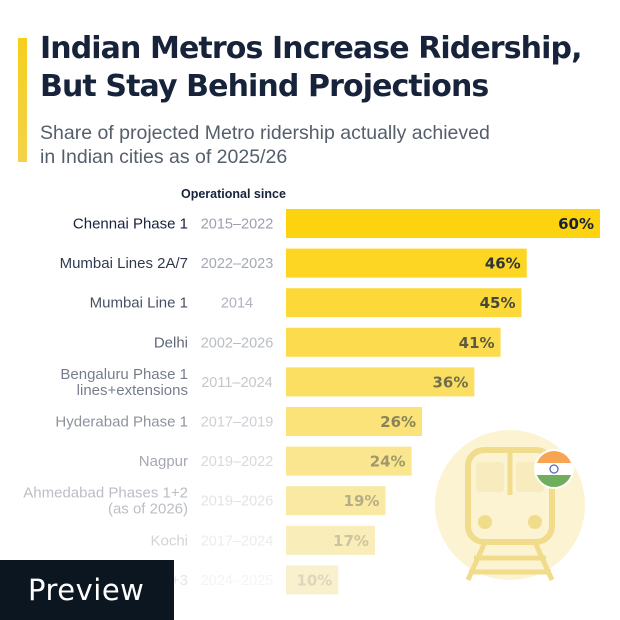 The image size is (620, 620). I want to click on category-label: Bengaluru Phase 1, so click(124, 374).